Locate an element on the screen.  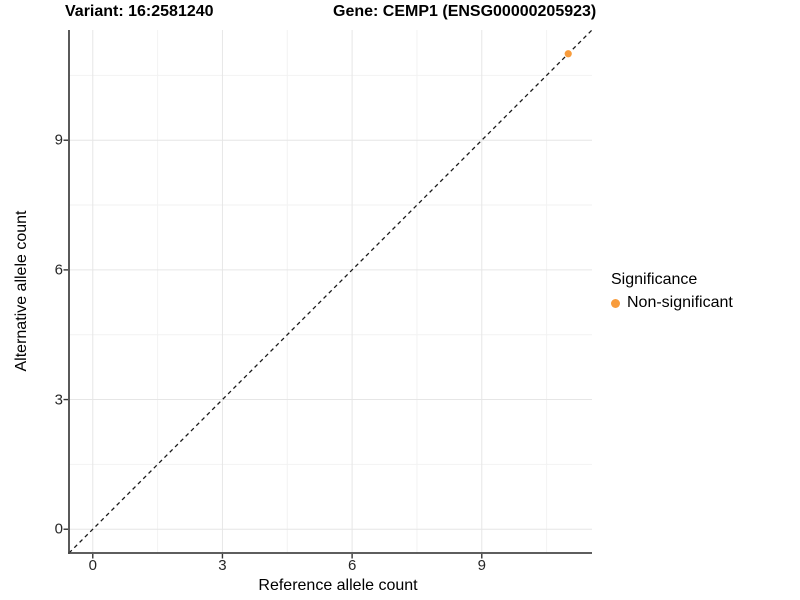
y-axis-label: Alternative allele count is located at coordinates (21, 291).